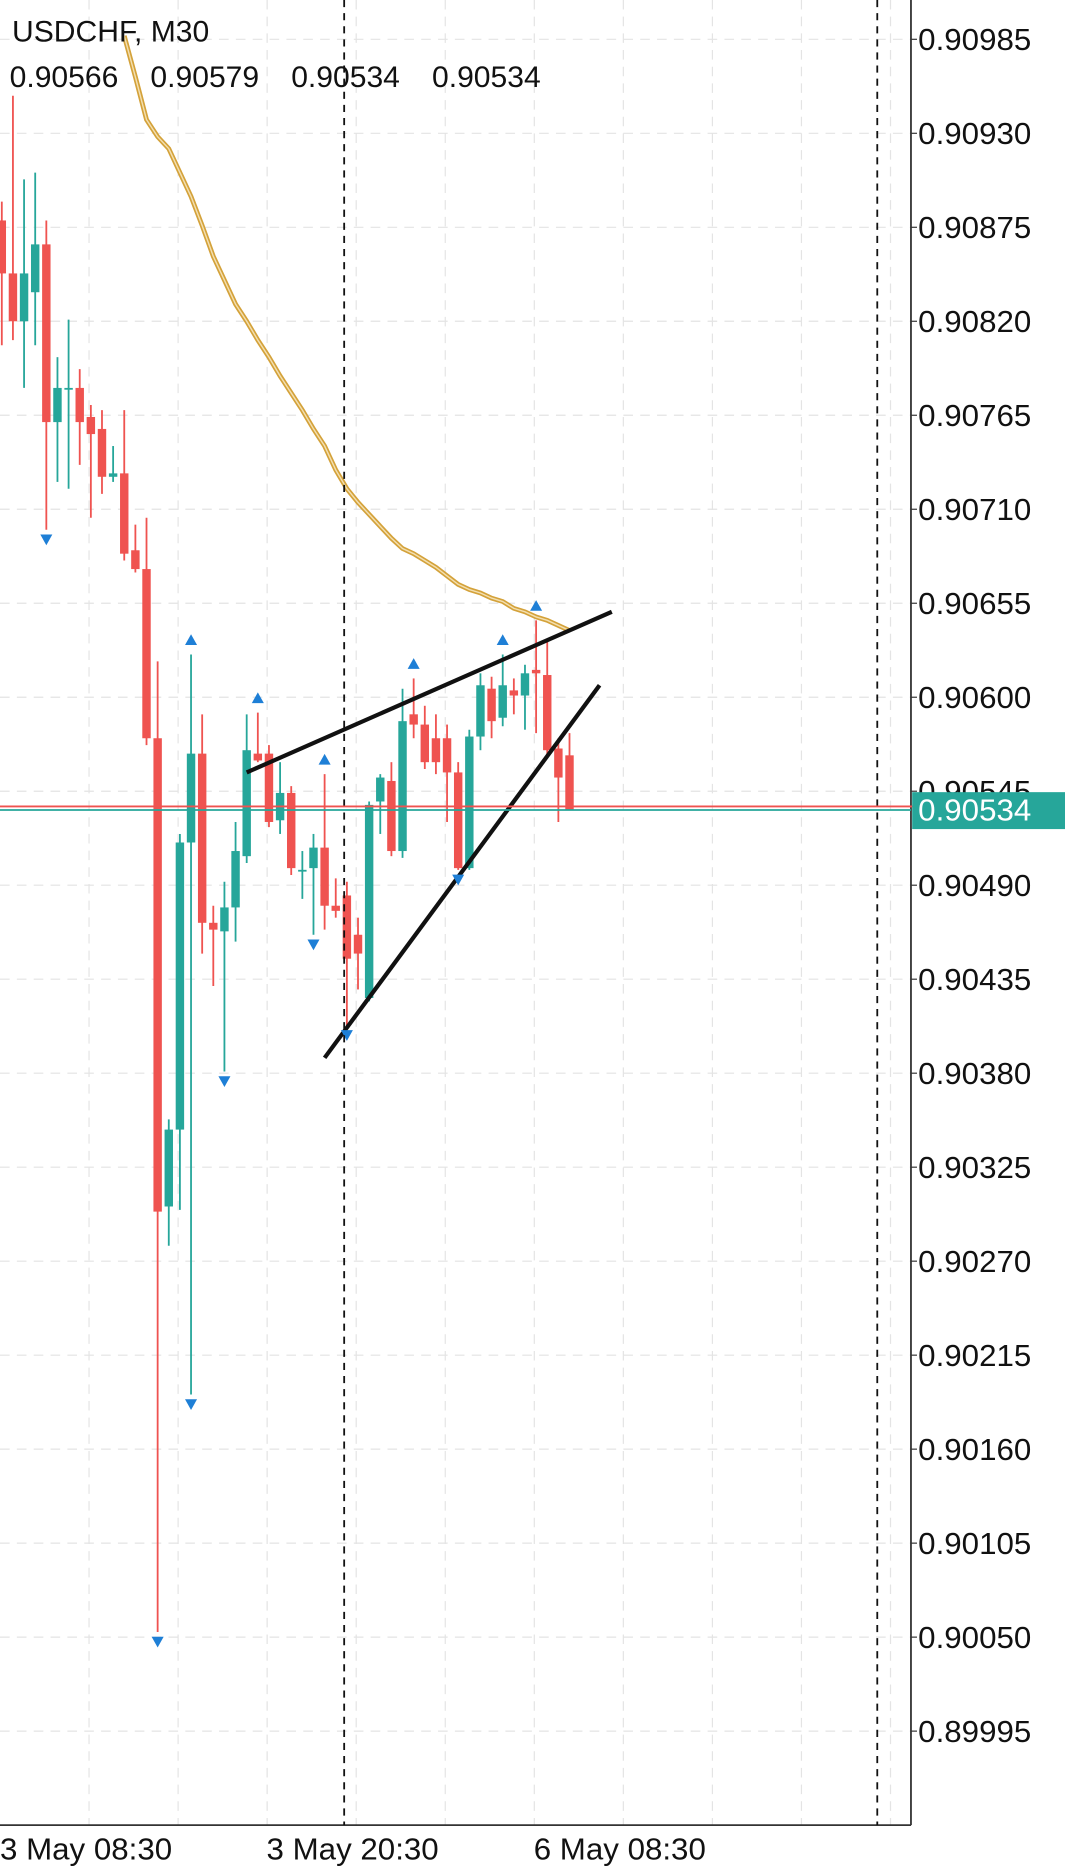 This screenshot has height=1868, width=1065. What do you see at coordinates (974, 697) in the screenshot?
I see `y-tick-label: 0.90600` at bounding box center [974, 697].